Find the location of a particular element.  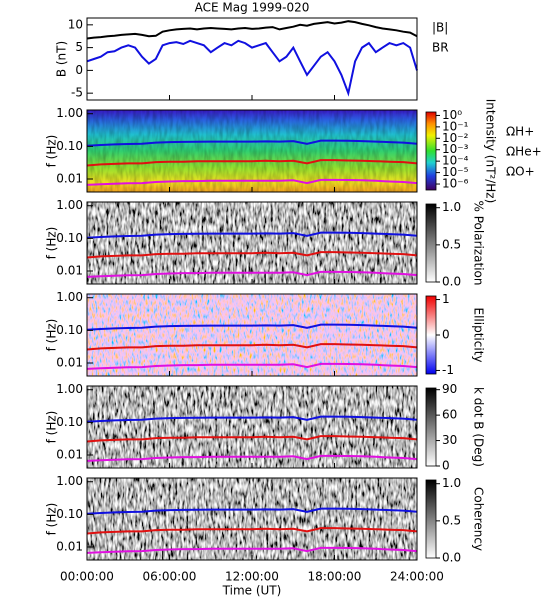

colorbar-tick-label: 10⁻⁵ is located at coordinates (455, 172).